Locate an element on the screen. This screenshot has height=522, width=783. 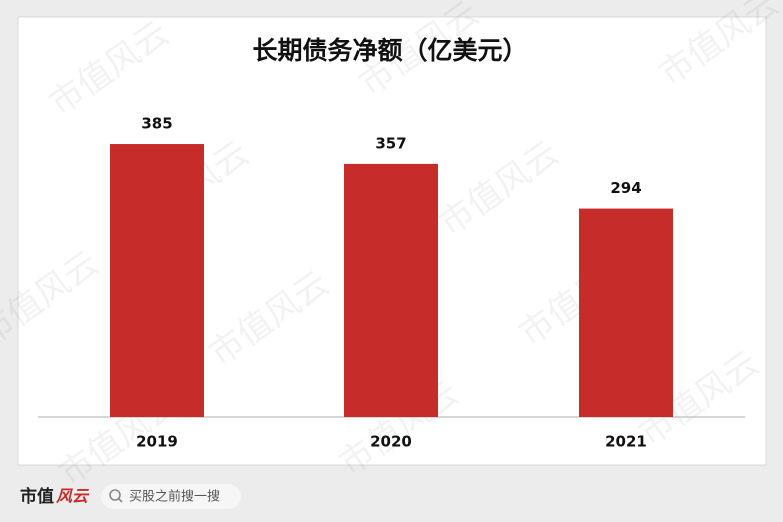
logo-mark: 风云 is located at coordinates (73, 496).